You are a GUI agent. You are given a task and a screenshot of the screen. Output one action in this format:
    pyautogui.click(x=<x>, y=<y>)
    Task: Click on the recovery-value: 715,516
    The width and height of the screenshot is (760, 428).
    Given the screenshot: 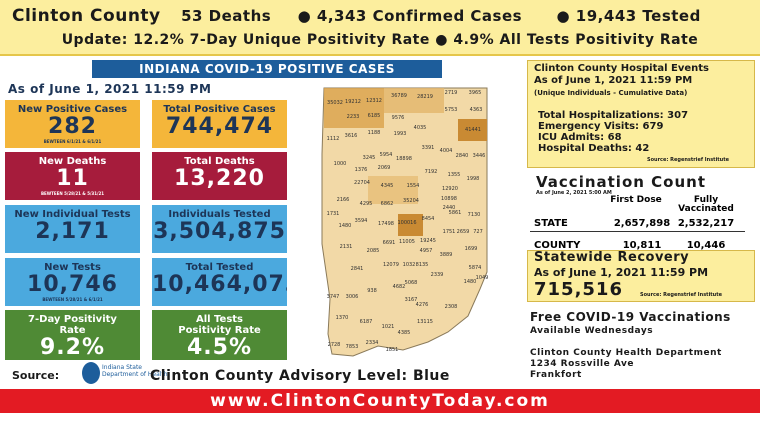 What is the action you would take?
    pyautogui.click(x=578, y=289)
    